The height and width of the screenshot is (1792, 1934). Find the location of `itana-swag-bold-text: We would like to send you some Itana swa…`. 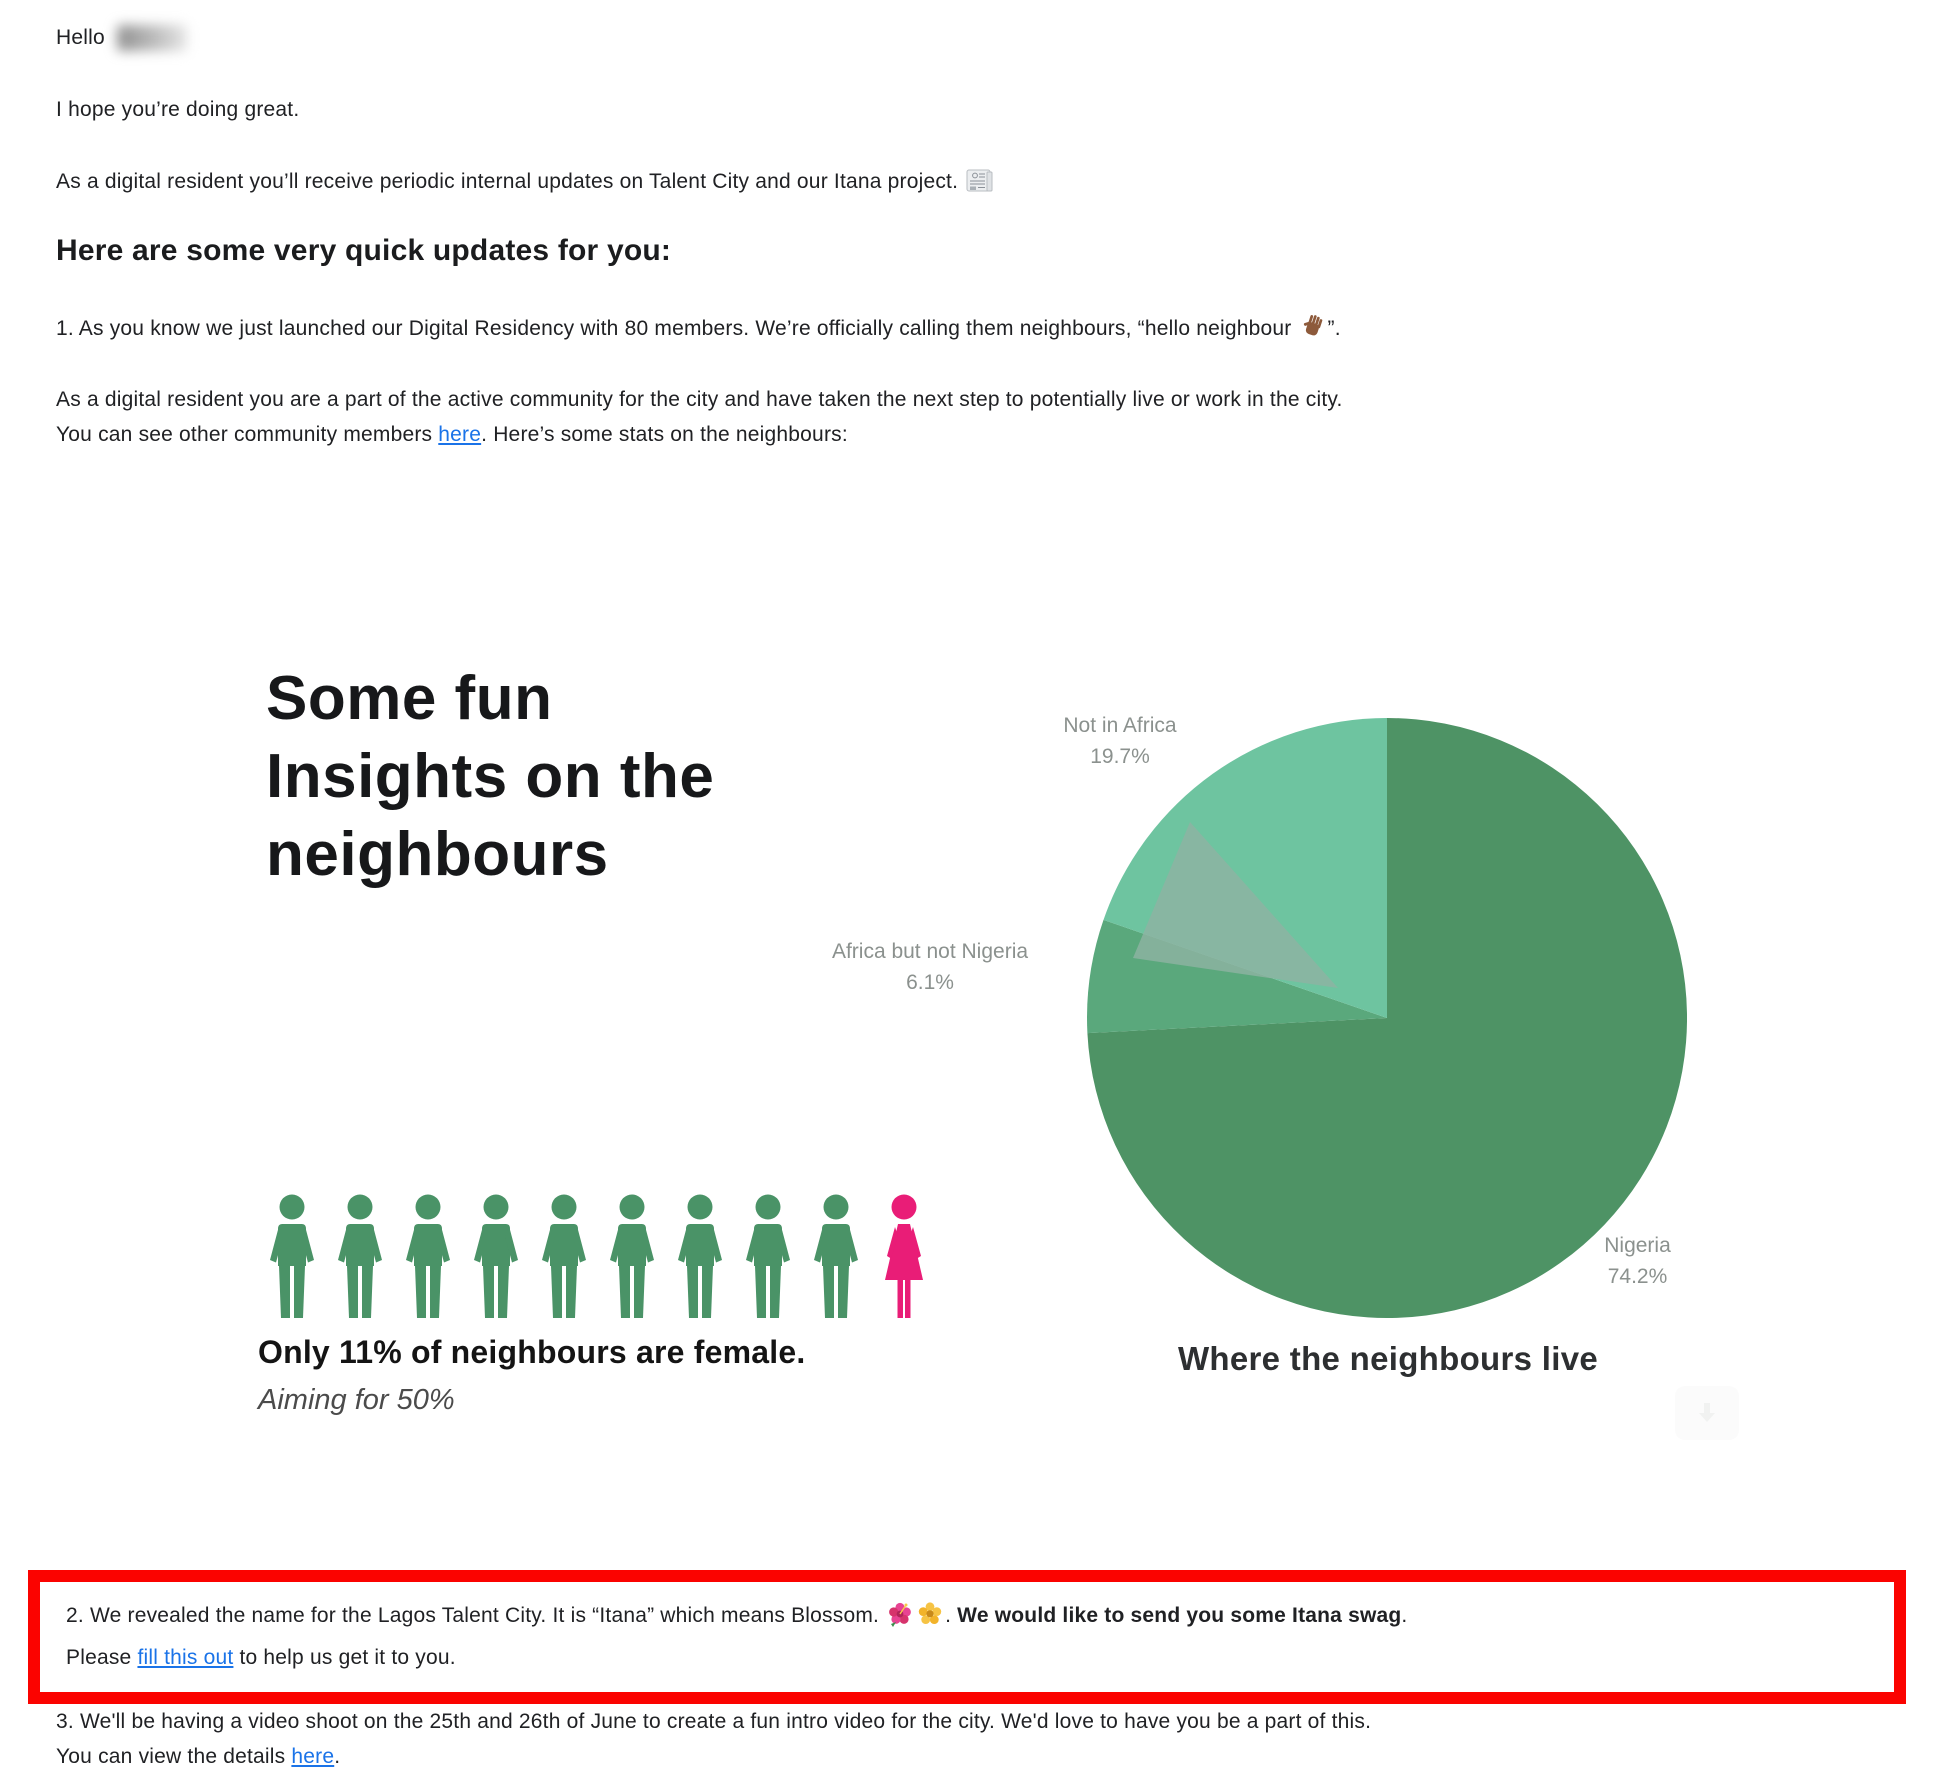

itana-swag-bold-text: We would like to send you some Itana swa… is located at coordinates (1179, 1615).